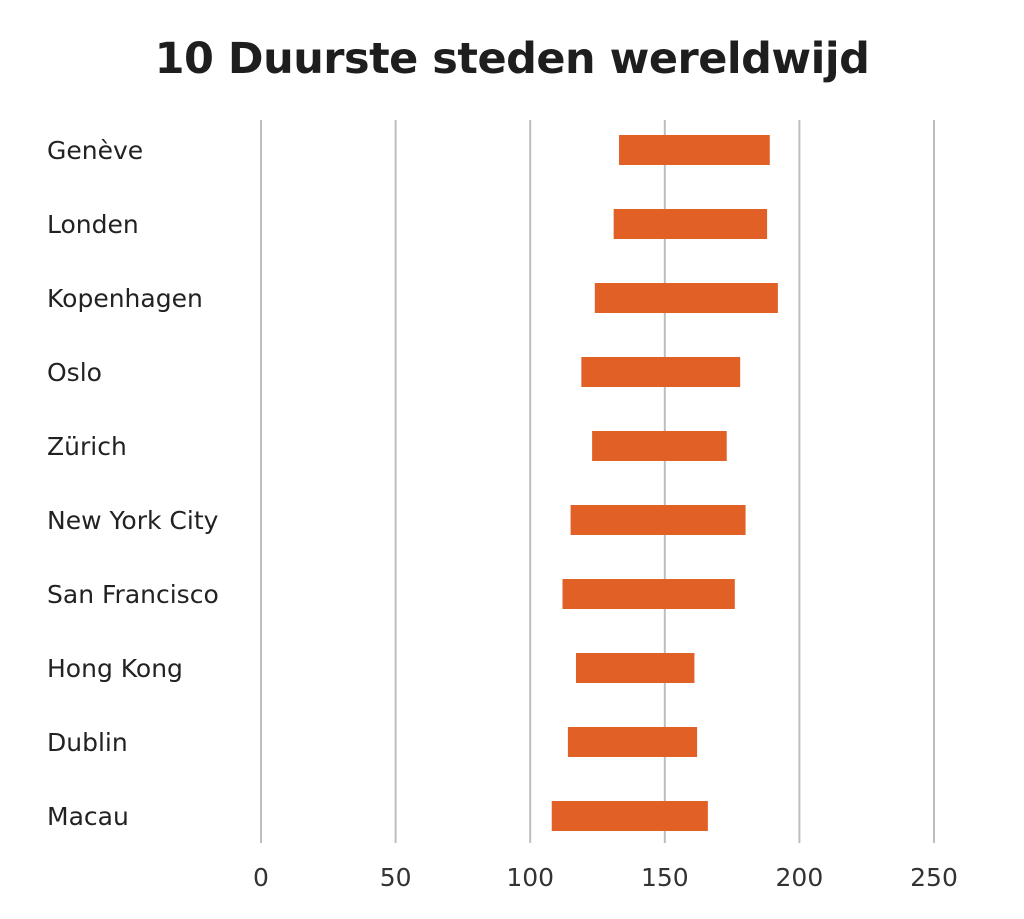  What do you see at coordinates (87, 446) in the screenshot?
I see `category-label: Zürich` at bounding box center [87, 446].